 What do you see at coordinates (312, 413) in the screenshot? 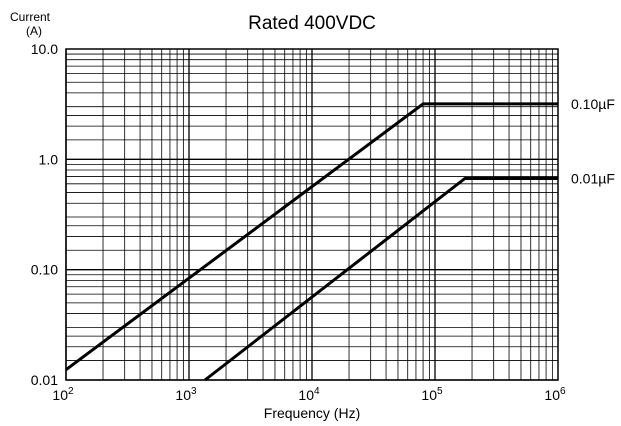
I see `x-axis-label: Frequency (Hz)` at bounding box center [312, 413].